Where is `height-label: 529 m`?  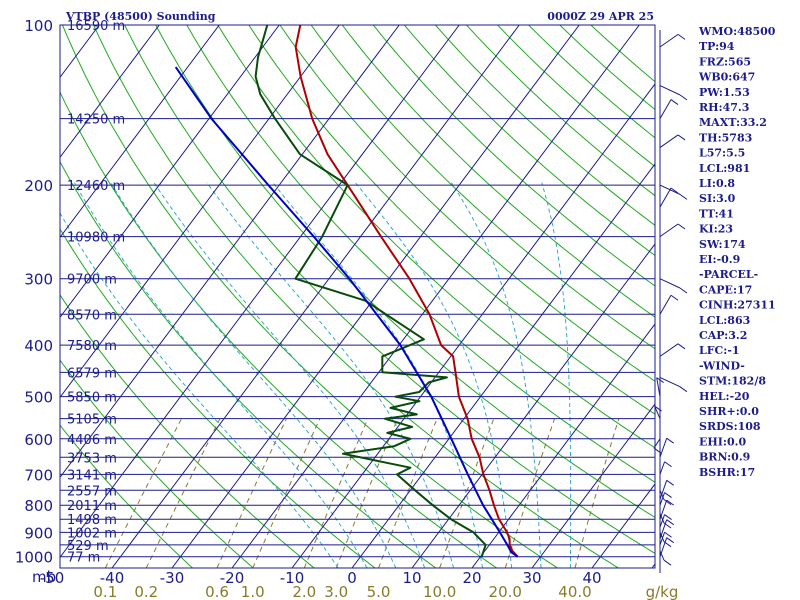
height-label: 529 m is located at coordinates (88, 546).